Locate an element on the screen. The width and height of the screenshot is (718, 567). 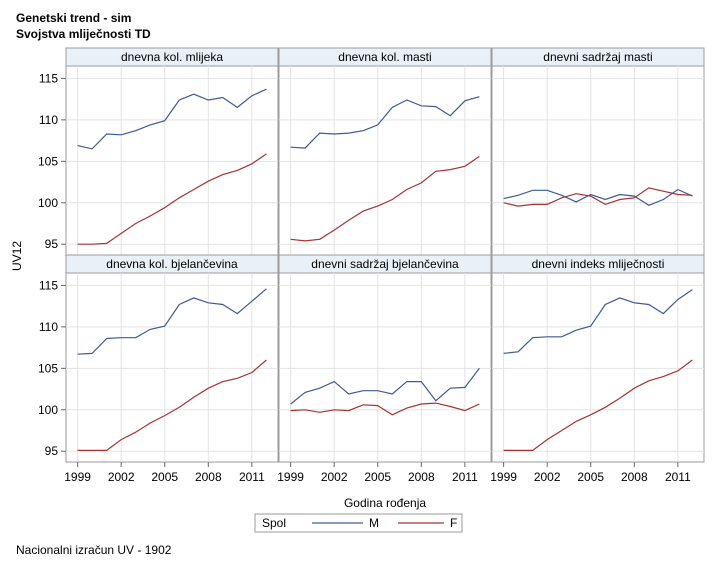
footnote: Nacionalni izračun UV - 1902 is located at coordinates (94, 550).